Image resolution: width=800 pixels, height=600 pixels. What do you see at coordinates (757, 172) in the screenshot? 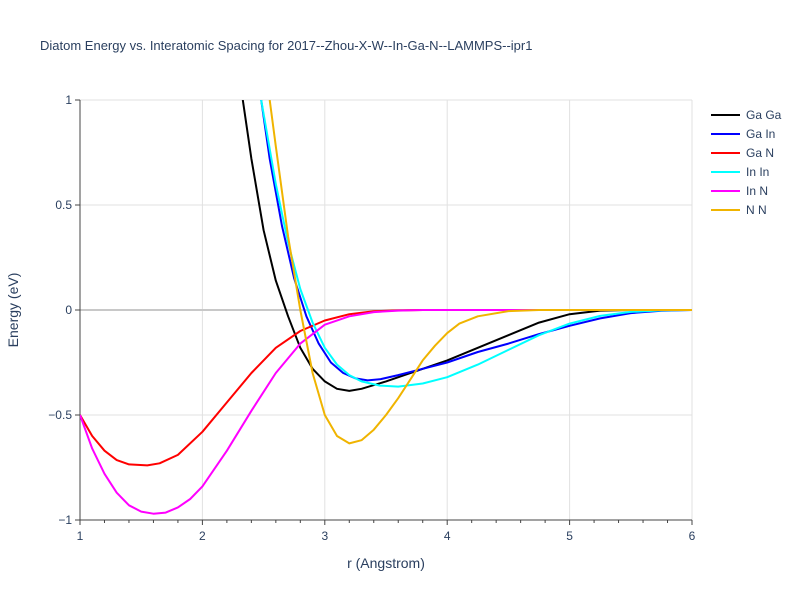
I see `legend-label: In In` at bounding box center [757, 172].